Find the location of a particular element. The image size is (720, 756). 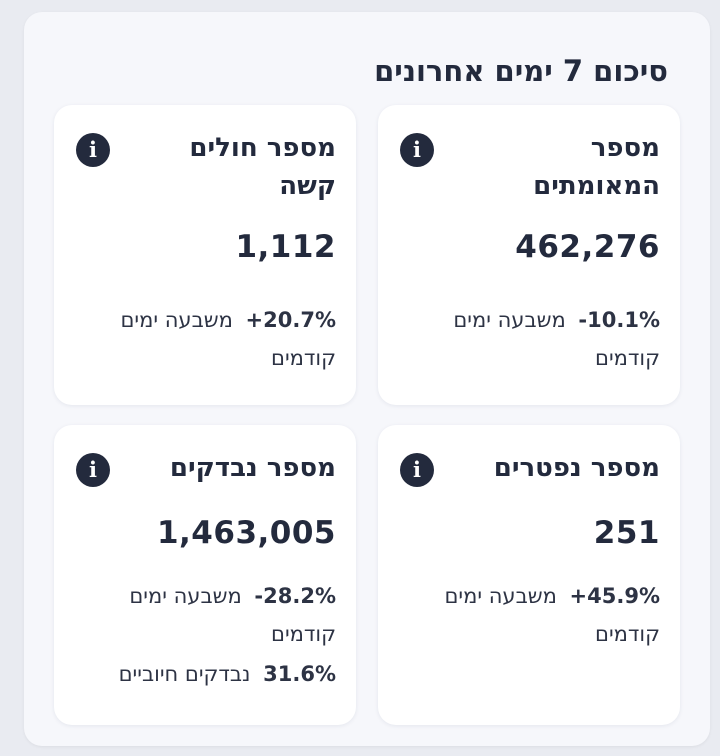

deaths-change: +45.9% משבעה ימים קודמים is located at coordinates (545, 615).